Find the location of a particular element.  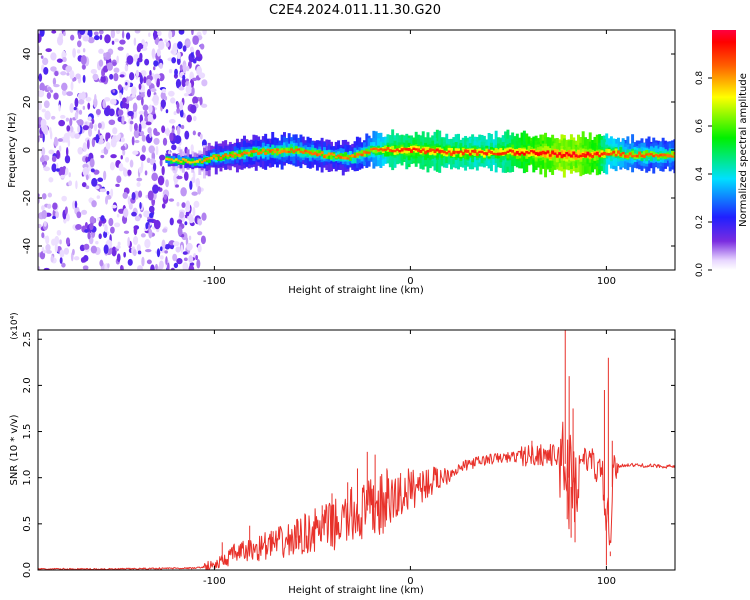

y-tick-label: 40 is located at coordinates (27, 54).